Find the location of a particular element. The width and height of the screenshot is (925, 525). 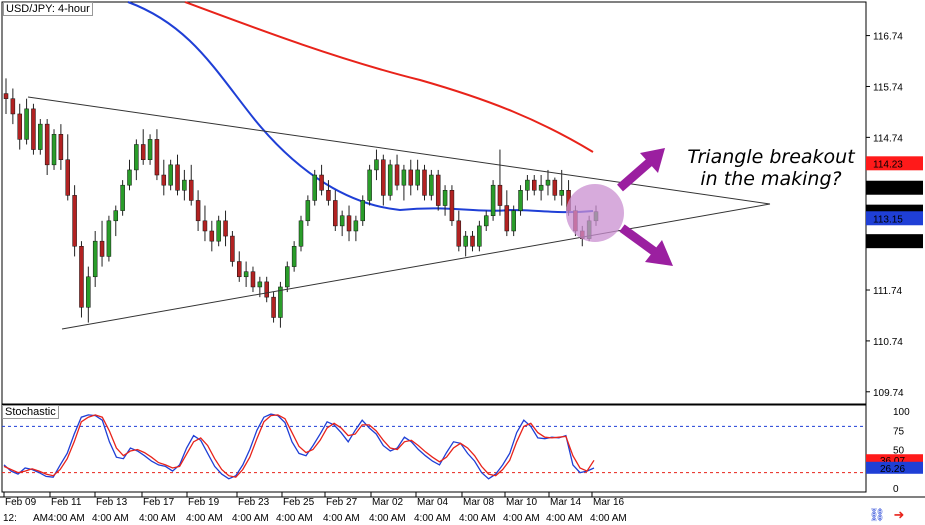

price-badge-label: 113.15 is located at coordinates (888, 219).